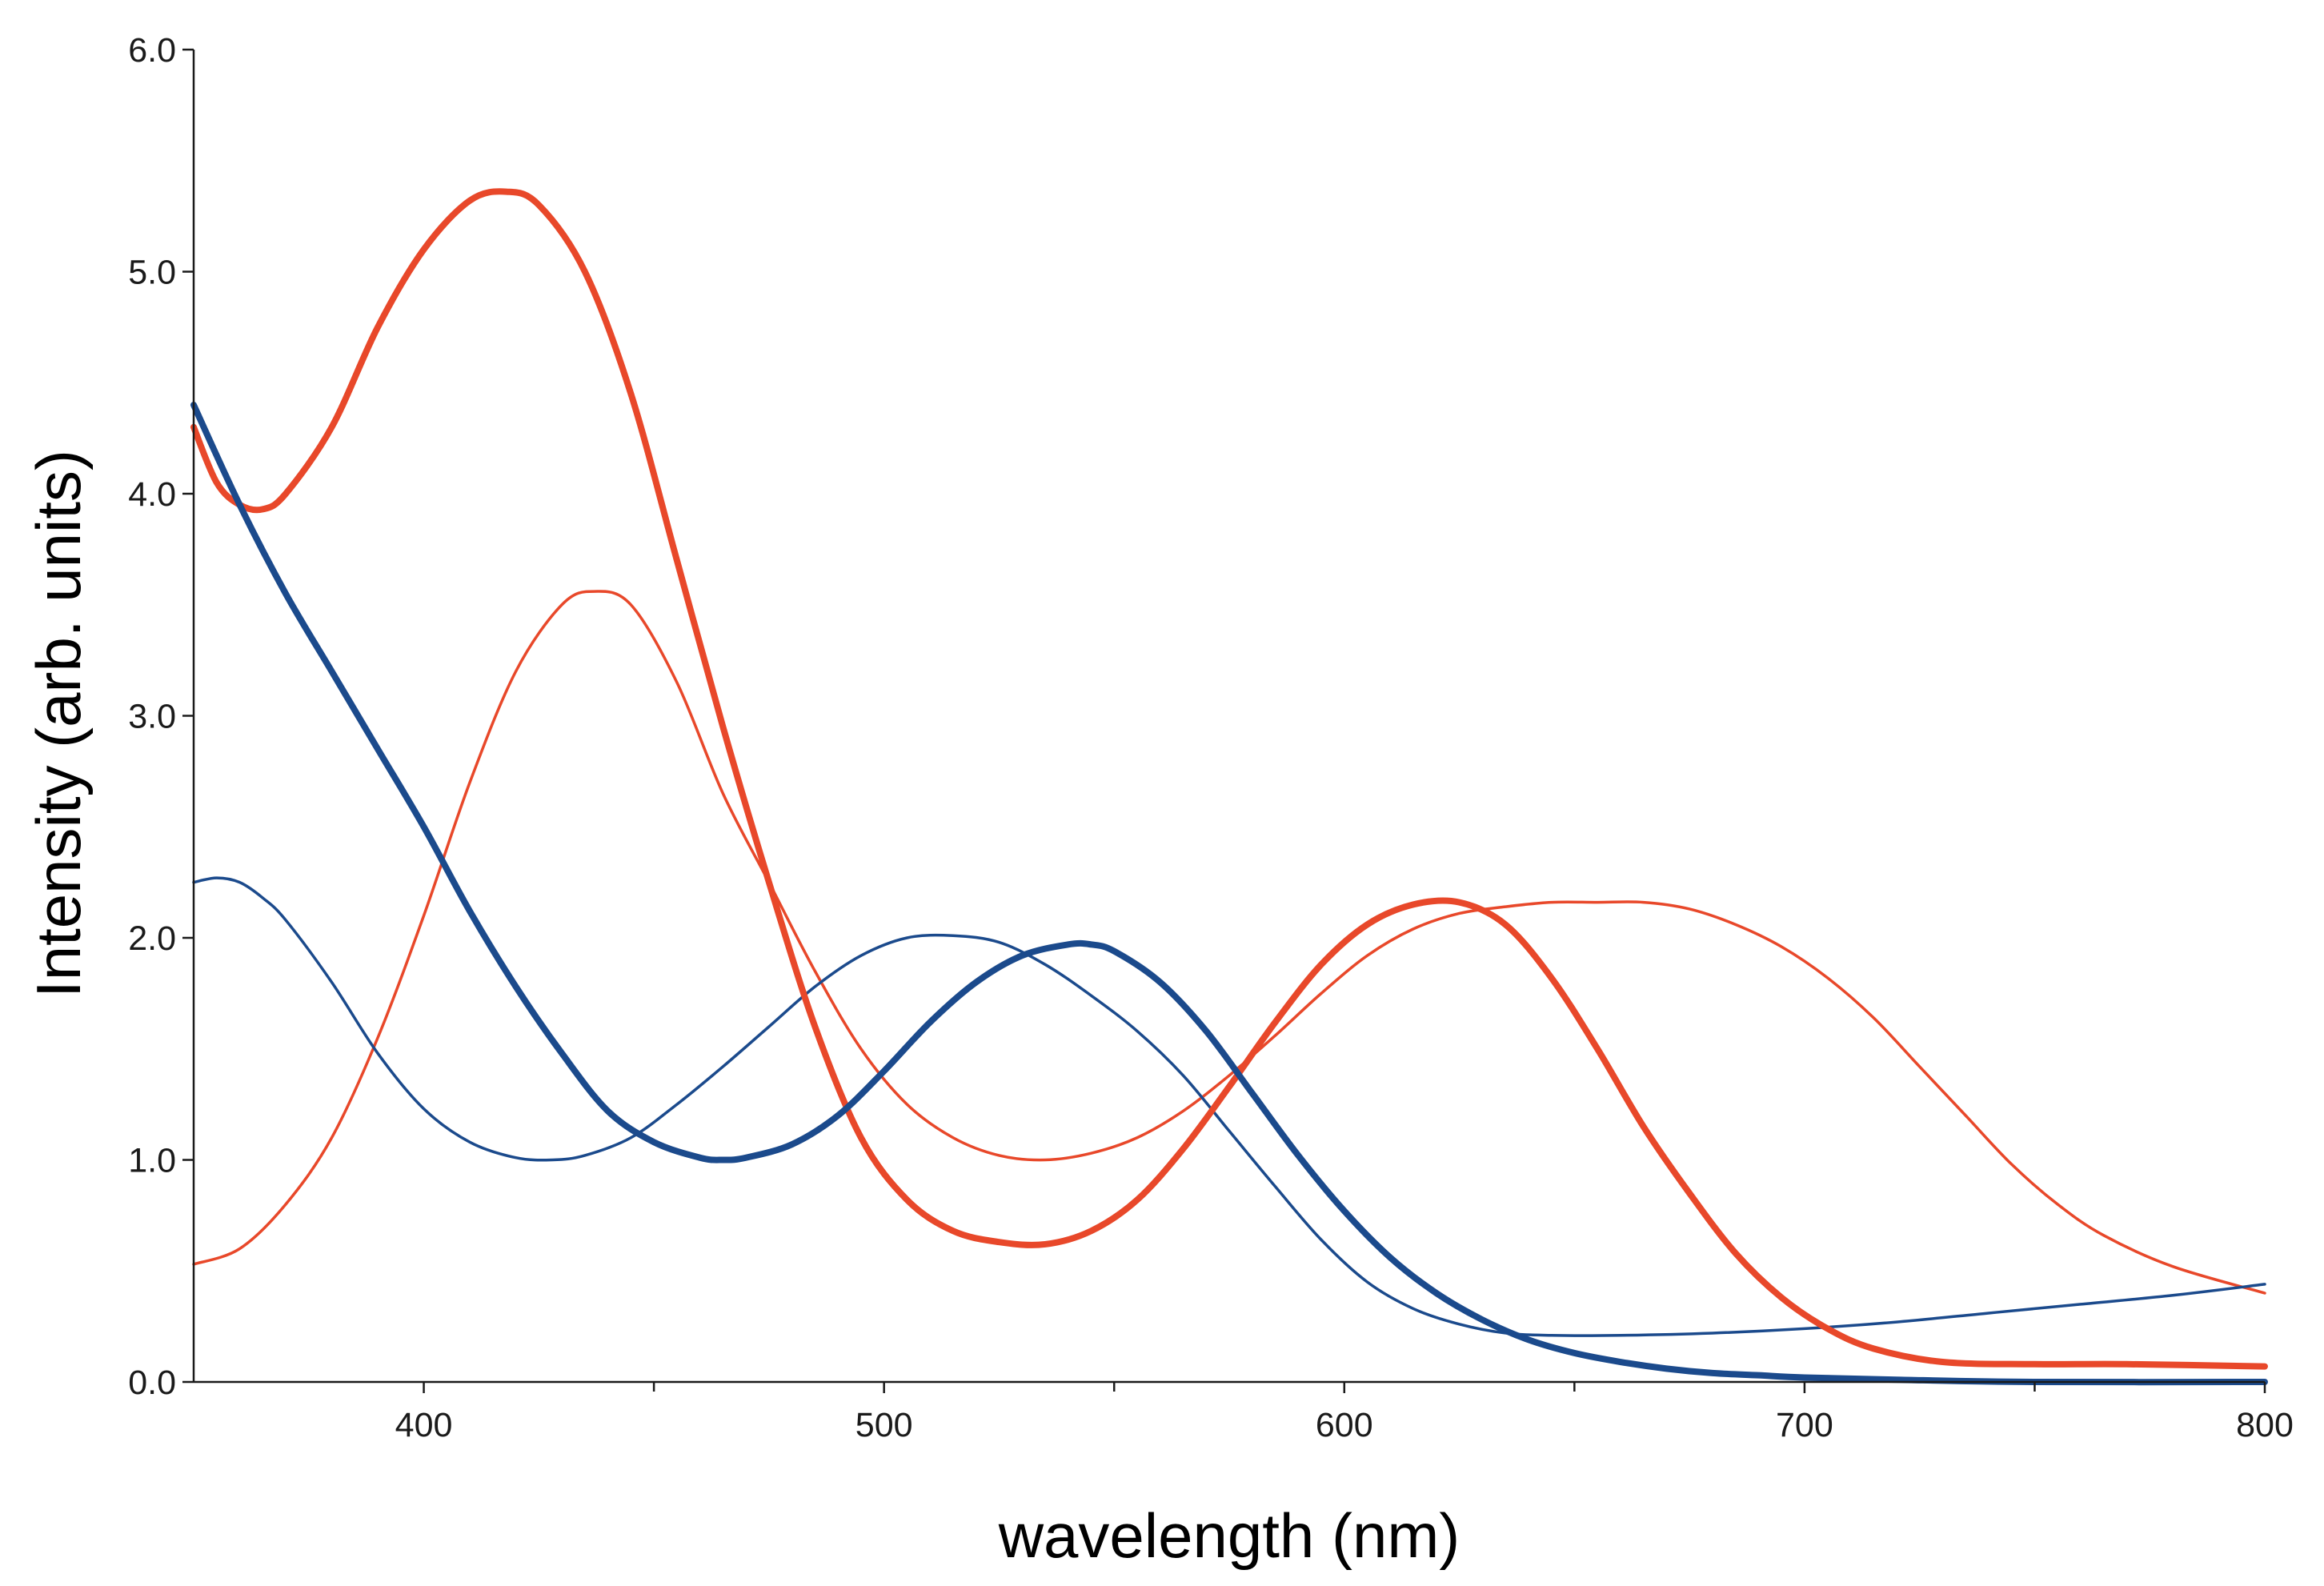 This screenshot has height=1586, width=2324. Describe the element at coordinates (152, 1383) in the screenshot. I see `y-tick-label: 0.0` at that location.